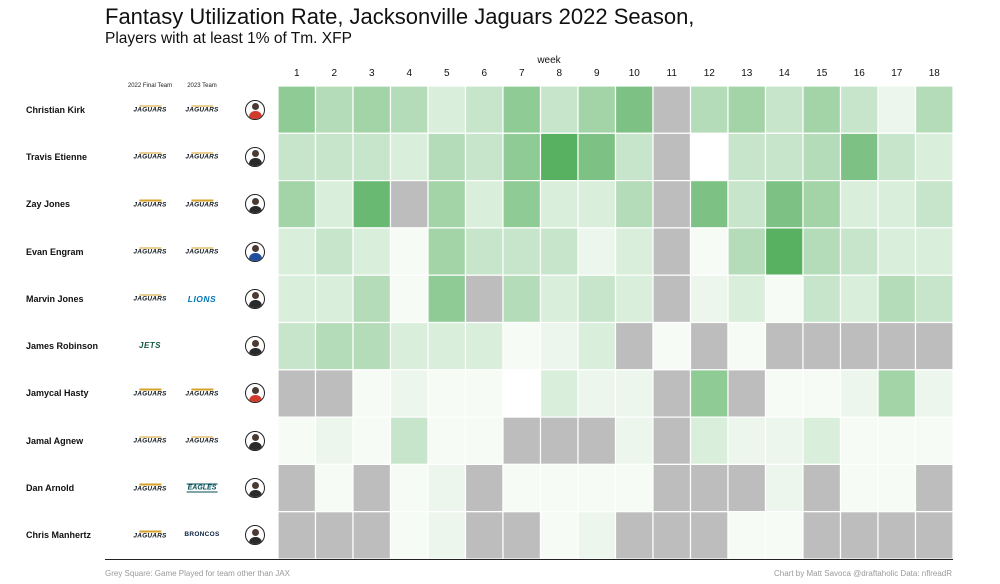 The image size is (1000, 584). I want to click on week-tick-12: 12, so click(709, 73).